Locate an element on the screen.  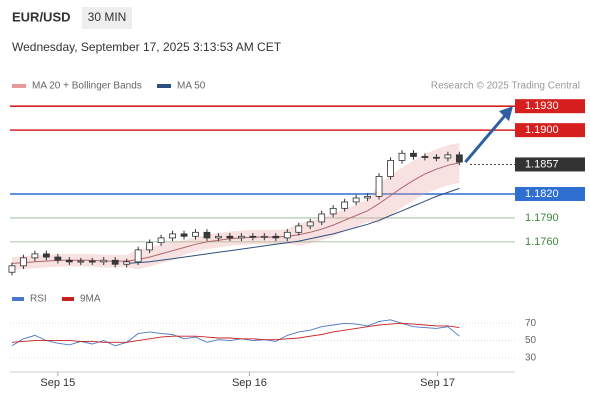
level-label: 1.1760 is located at coordinates (542, 242).